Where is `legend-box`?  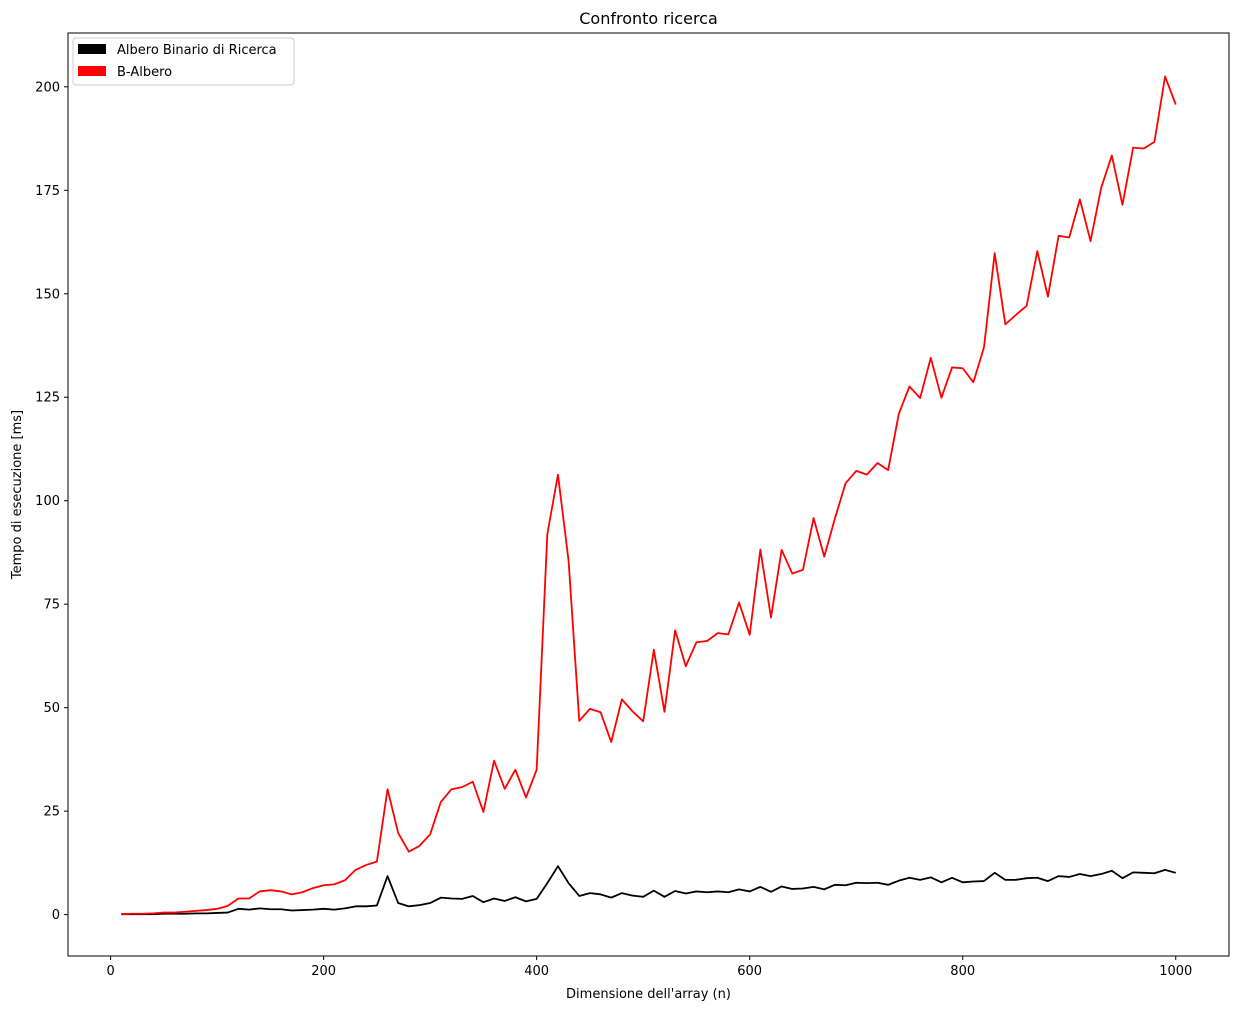 legend-box is located at coordinates (183, 61).